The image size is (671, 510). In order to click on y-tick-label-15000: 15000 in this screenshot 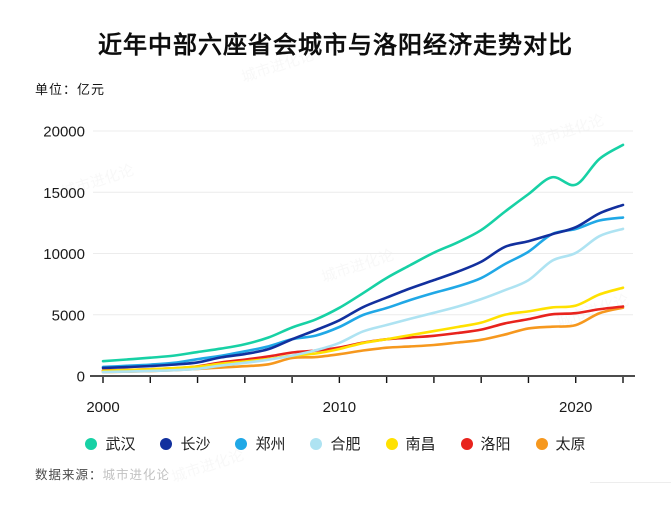, I will do `click(64, 193)`.